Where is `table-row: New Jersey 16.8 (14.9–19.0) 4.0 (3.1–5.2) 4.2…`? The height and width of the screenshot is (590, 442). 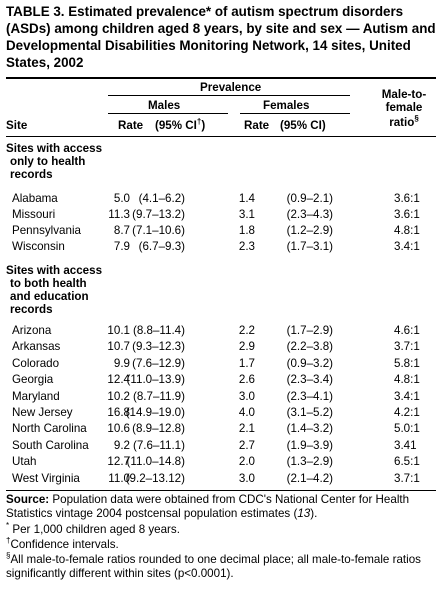 table-row: New Jersey 16.8 (14.9–19.0) 4.0 (3.1–5.2) 4.2… is located at coordinates (221, 413).